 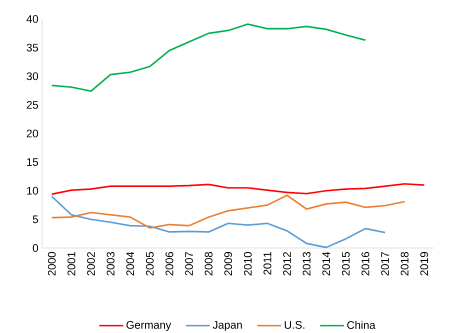 What do you see at coordinates (35, 220) in the screenshot?
I see `y-tick-label: 5` at bounding box center [35, 220].